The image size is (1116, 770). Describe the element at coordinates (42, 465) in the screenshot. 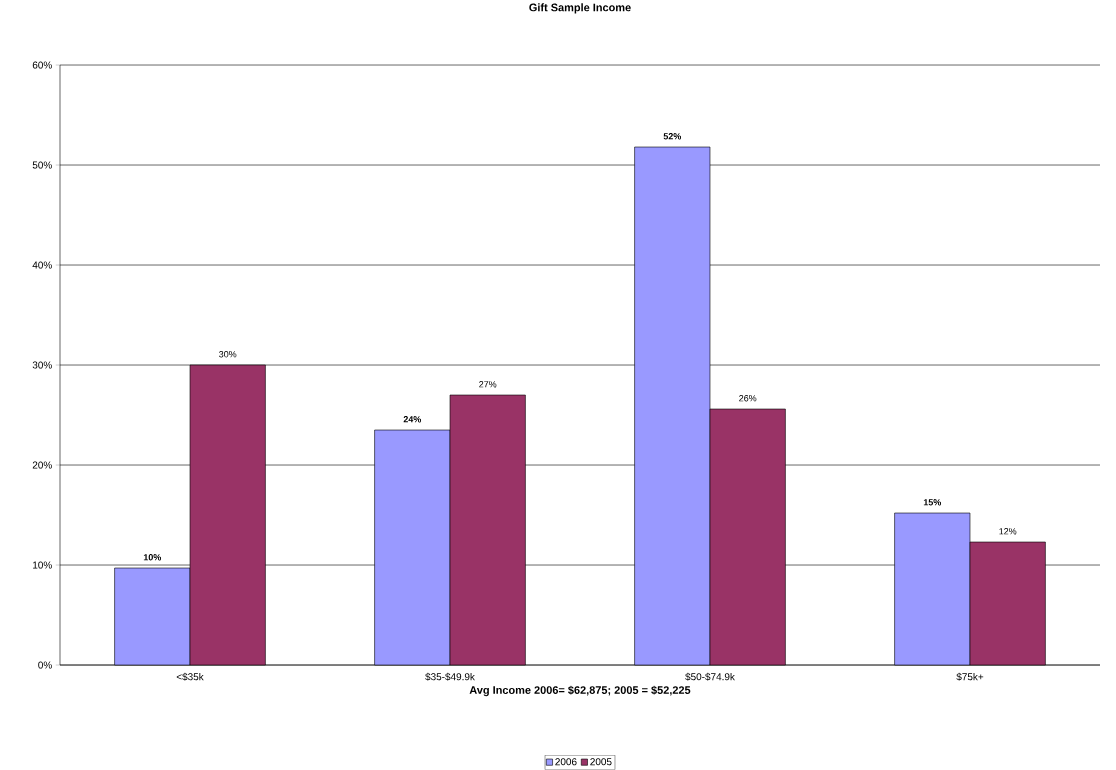

I see `y-tick-label: 20%` at that location.